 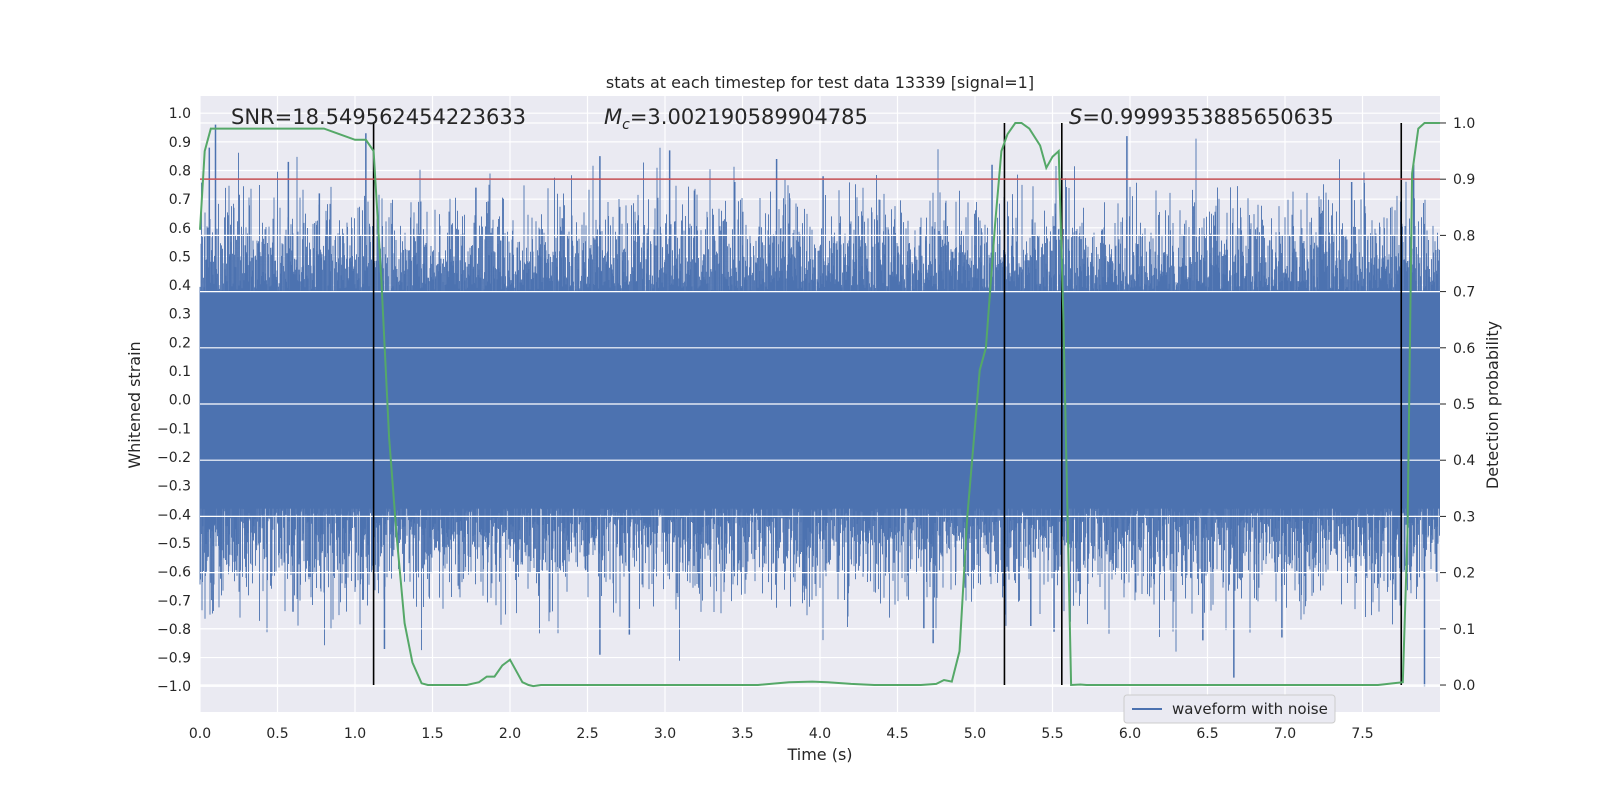 What do you see at coordinates (1130, 734) in the screenshot?
I see `x-tick-label: 6.0` at bounding box center [1130, 734].